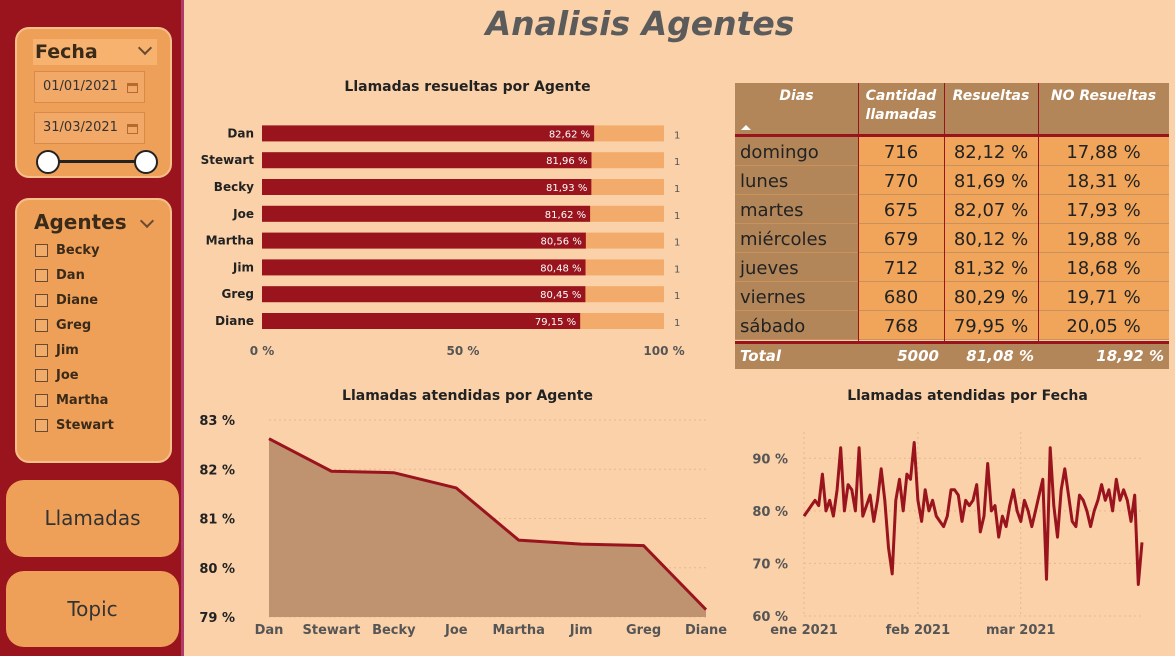  I want to click on x-tick-label: mar 2021, so click(1020, 630).